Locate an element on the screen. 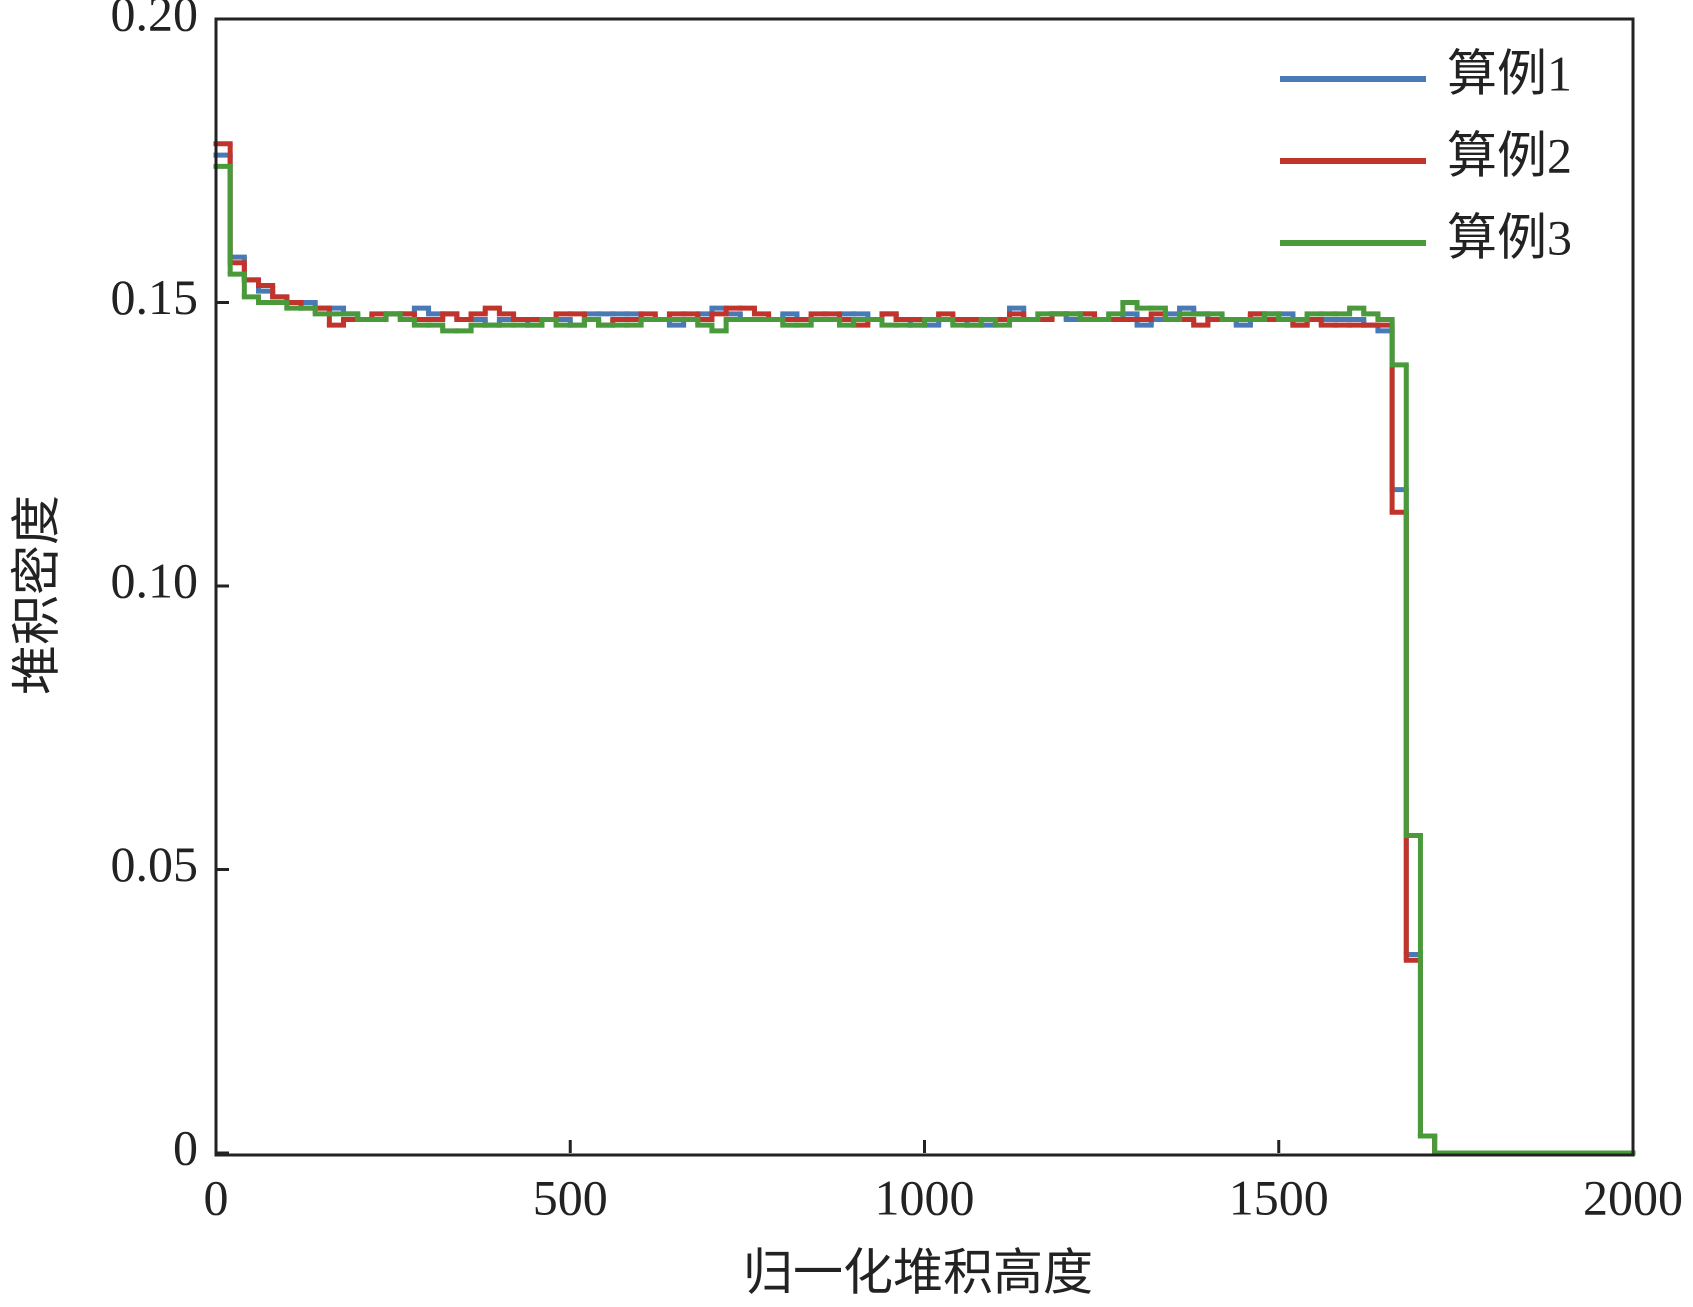  legend-label: 算例2 is located at coordinates (1509, 155).